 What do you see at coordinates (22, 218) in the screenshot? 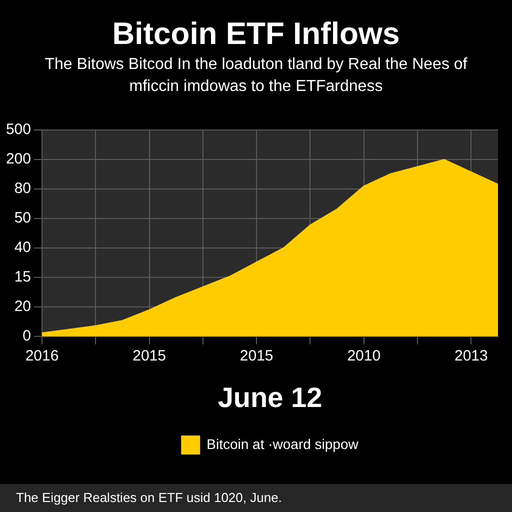
I see `text: 50` at bounding box center [22, 218].